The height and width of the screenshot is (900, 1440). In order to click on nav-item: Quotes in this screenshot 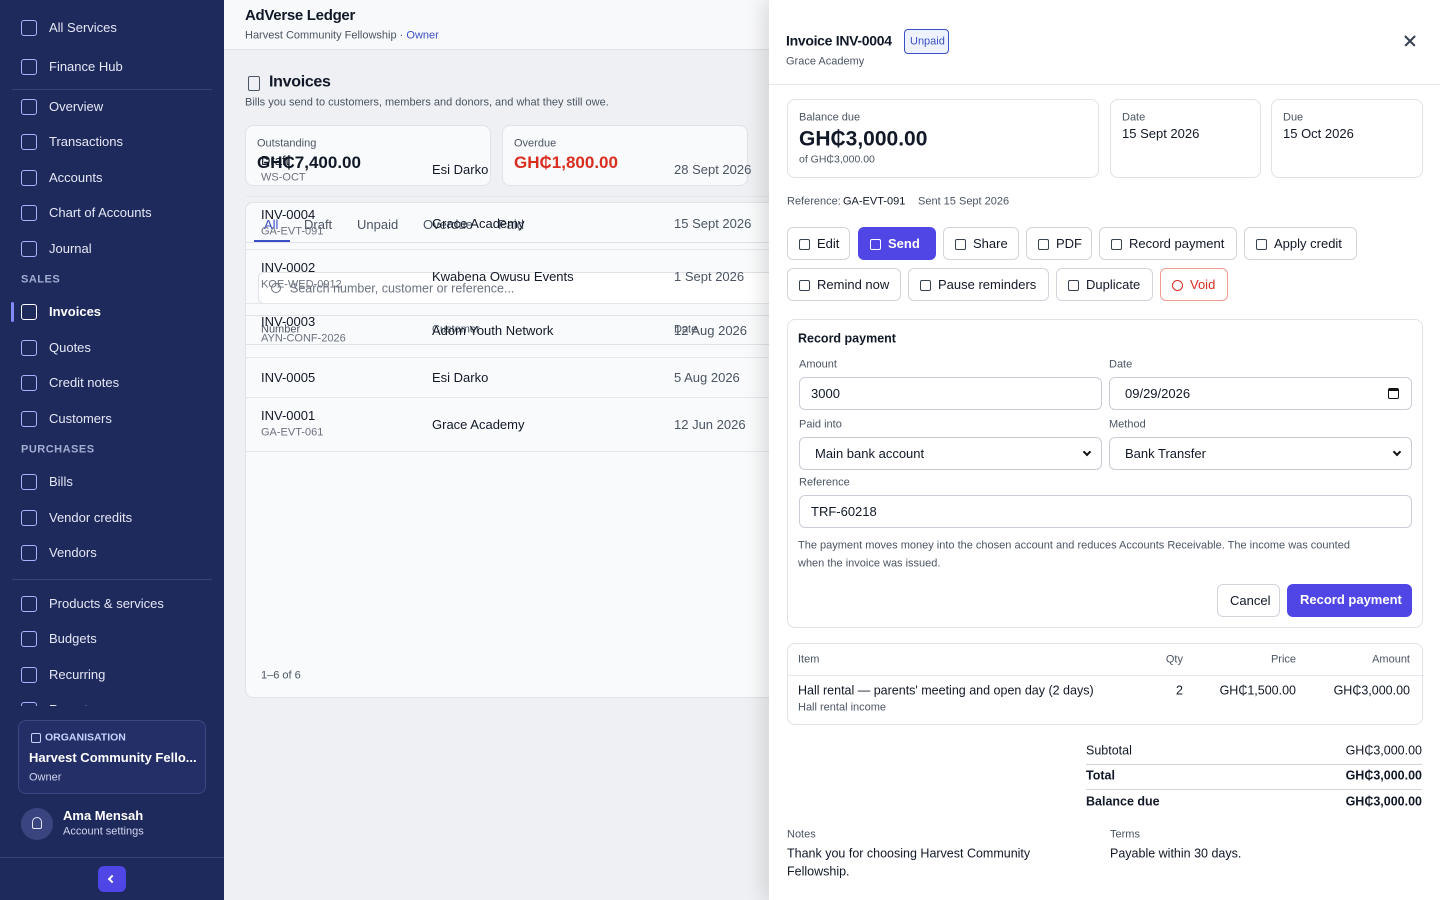, I will do `click(70, 348)`.